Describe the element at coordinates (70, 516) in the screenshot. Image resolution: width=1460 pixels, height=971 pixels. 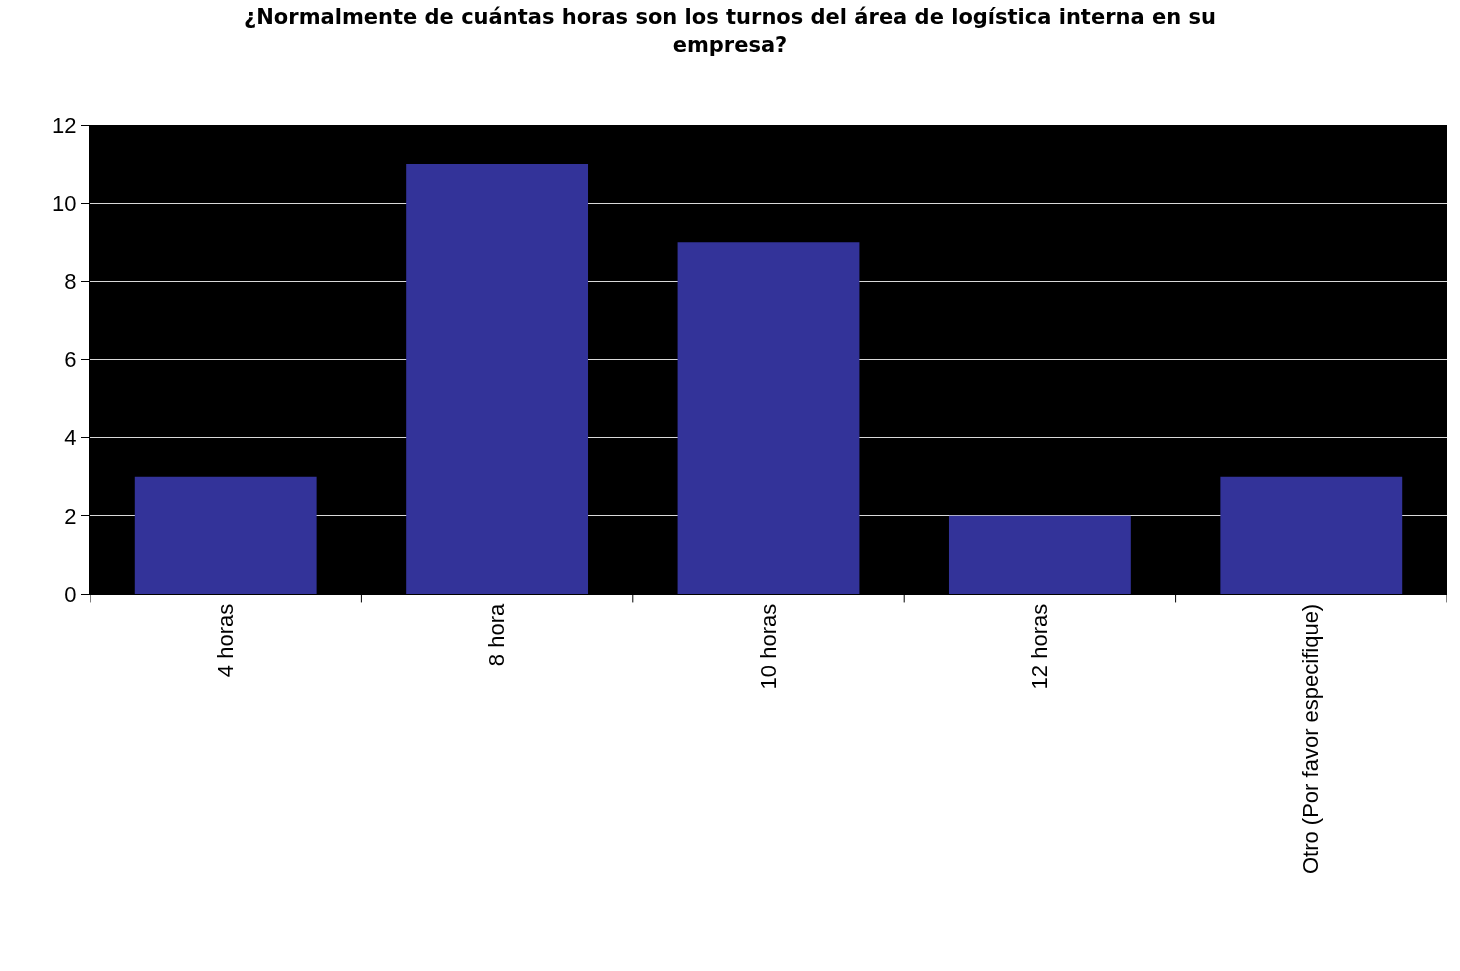
I see `y-tick-label: 2` at that location.